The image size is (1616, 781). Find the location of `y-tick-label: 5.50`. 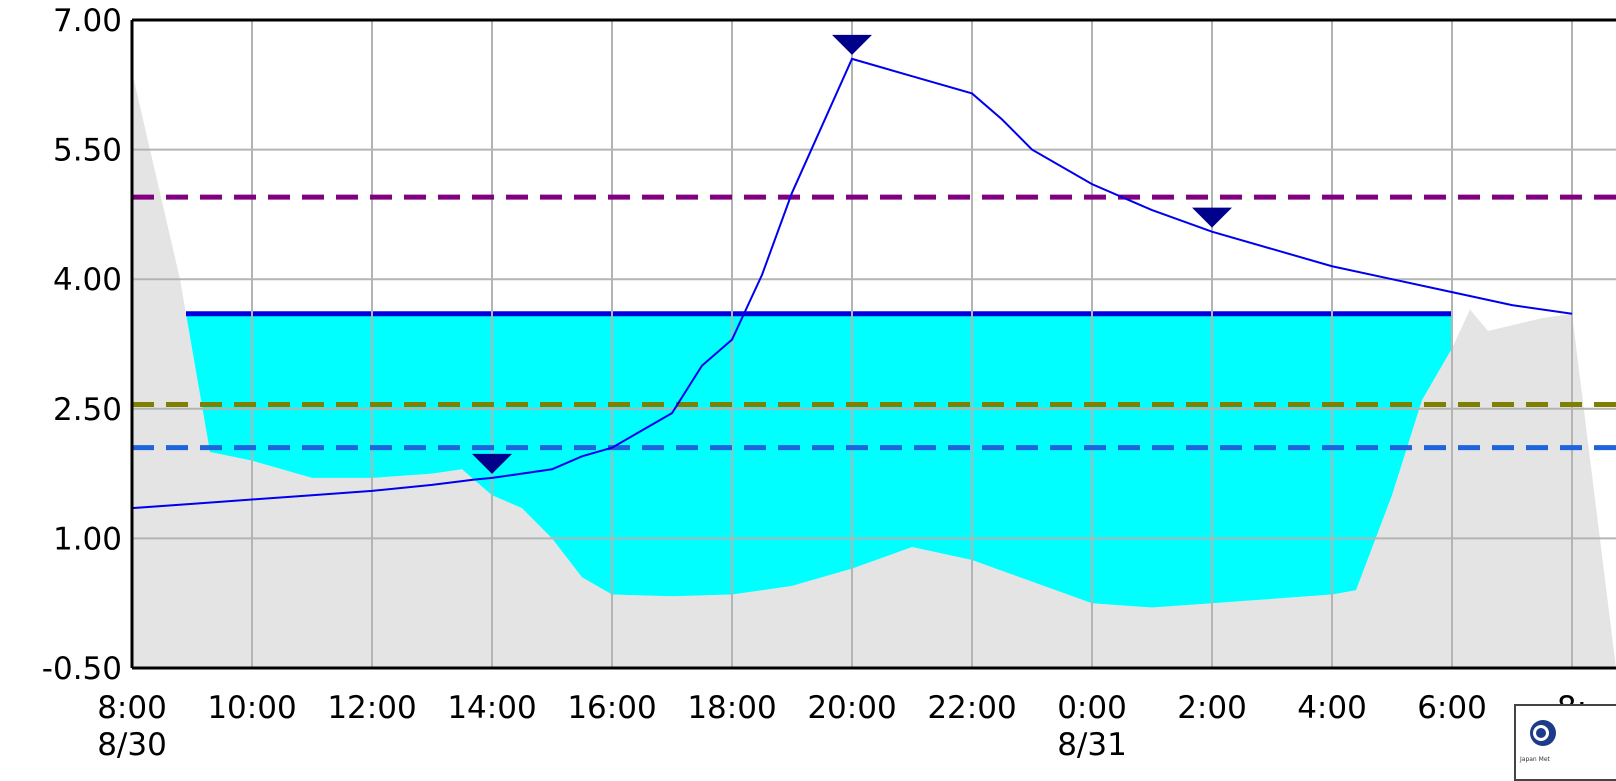

y-tick-label: 5.50 is located at coordinates (87, 151).